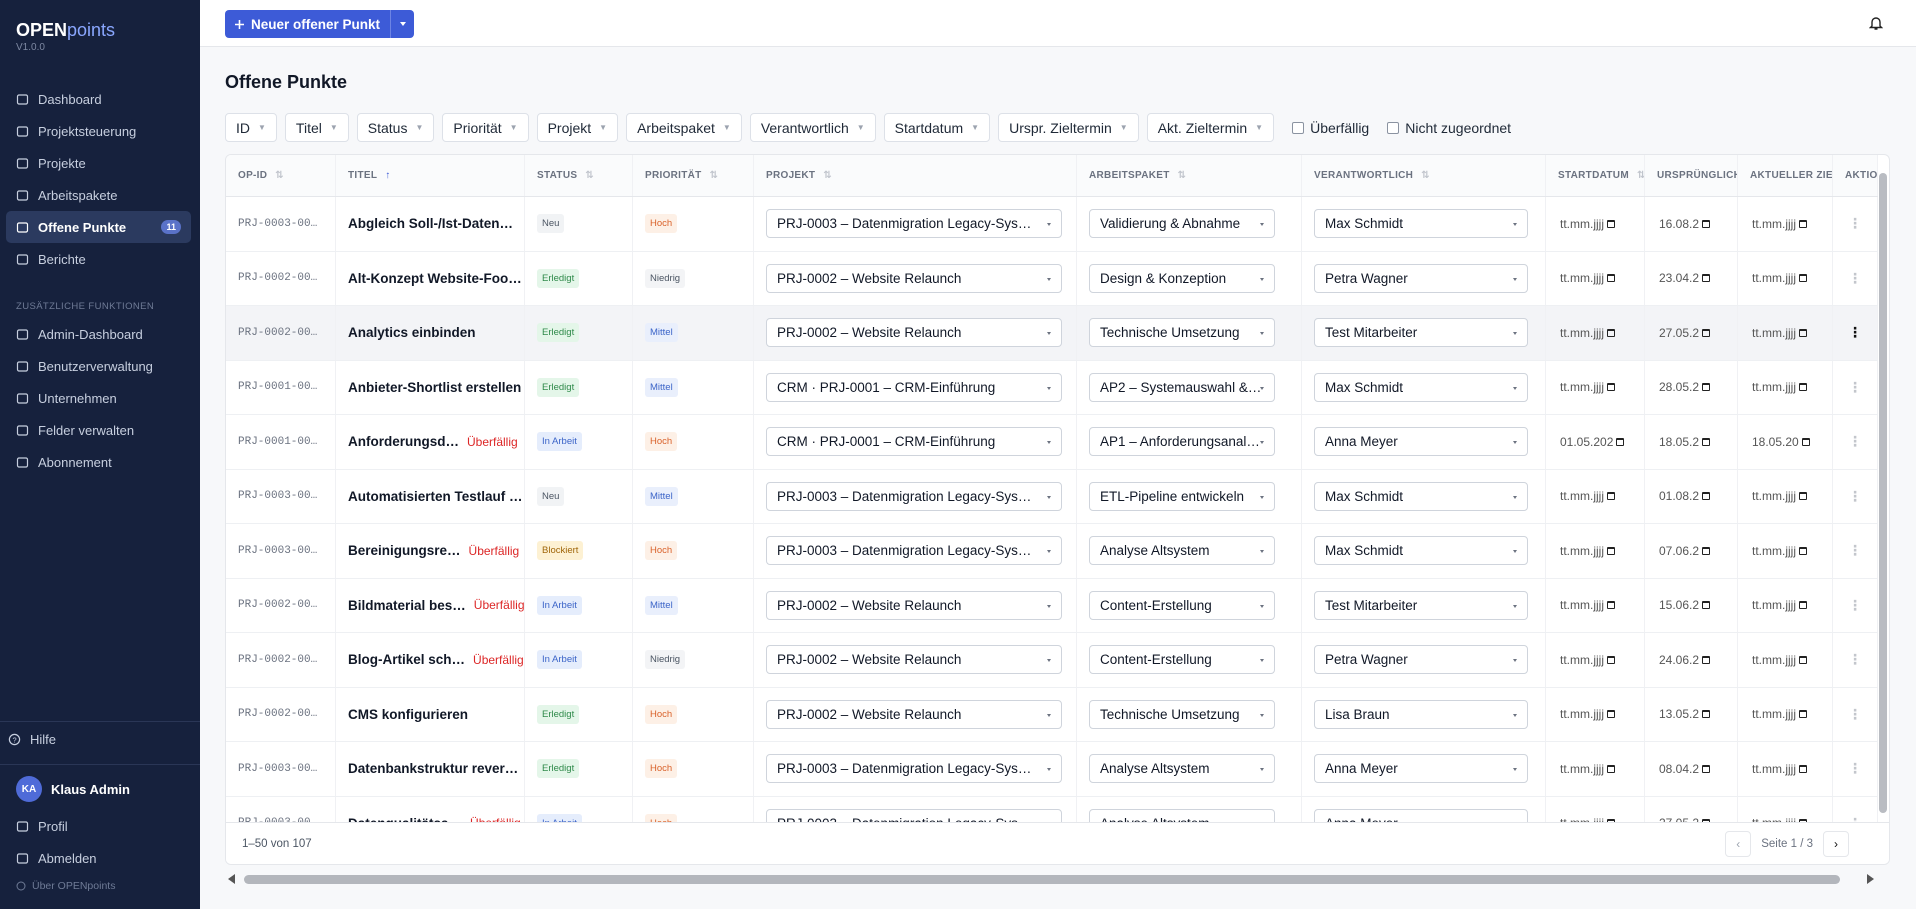 The height and width of the screenshot is (909, 1916). Describe the element at coordinates (1785, 175) in the screenshot. I see `column-header: AKTUELLER ZIEL⇅` at that location.